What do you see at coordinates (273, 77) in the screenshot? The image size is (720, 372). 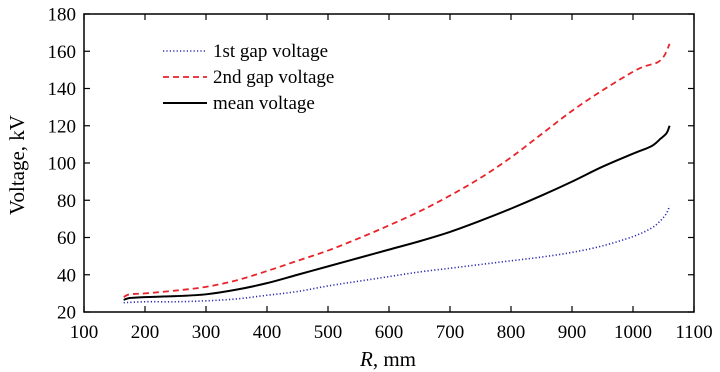 I see `legend-label-2nd-gap: 2nd gap voltage` at bounding box center [273, 77].